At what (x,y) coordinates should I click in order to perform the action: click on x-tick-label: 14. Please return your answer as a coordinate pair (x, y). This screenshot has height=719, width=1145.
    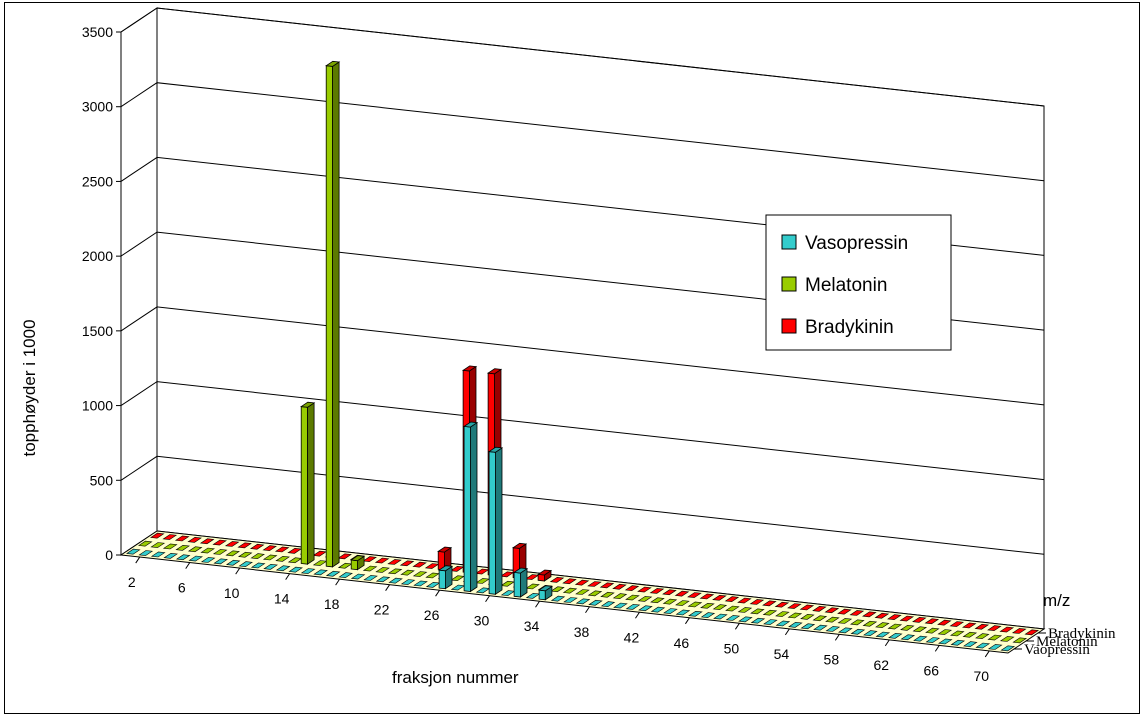
    Looking at the image, I should click on (282, 599).